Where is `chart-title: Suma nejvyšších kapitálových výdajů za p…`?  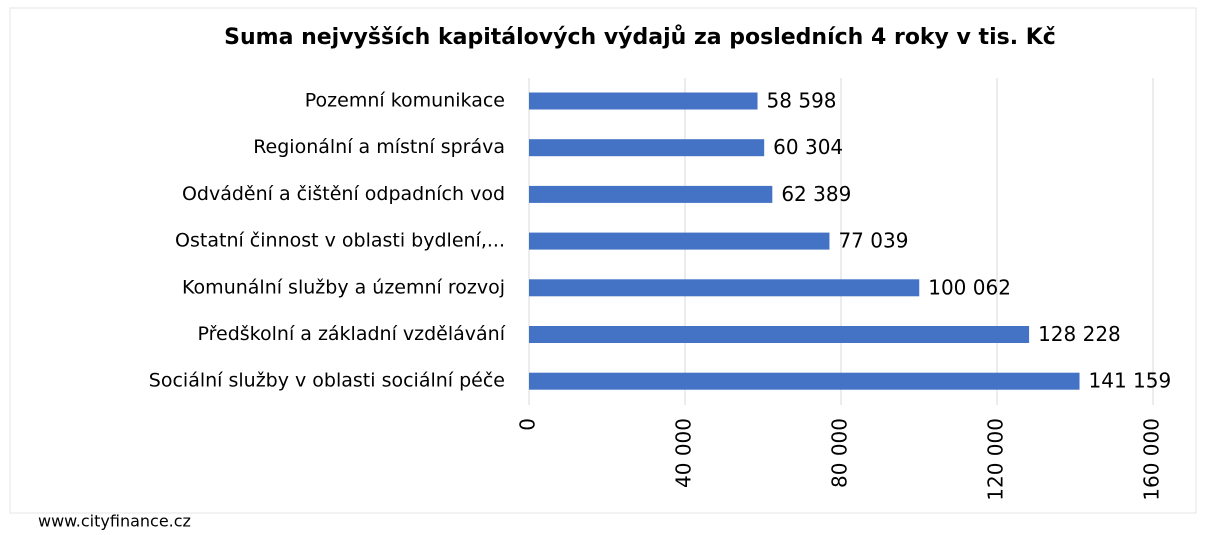
chart-title: Suma nejvyšších kapitálových výdajů za p… is located at coordinates (640, 37).